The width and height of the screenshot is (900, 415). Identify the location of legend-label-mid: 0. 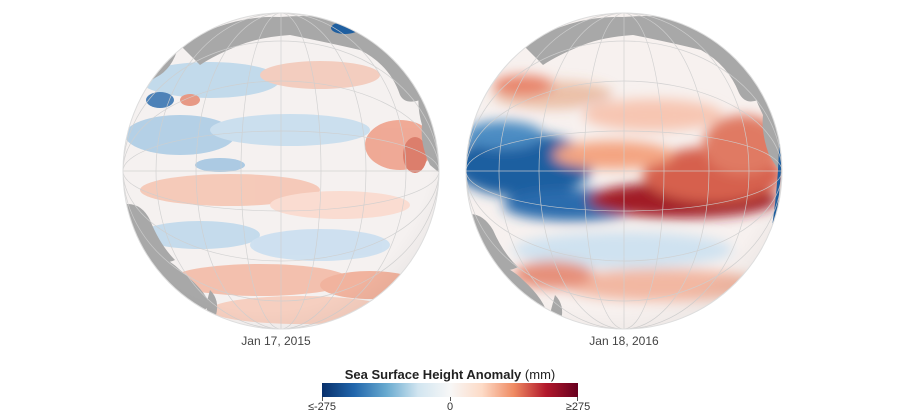
(450, 407).